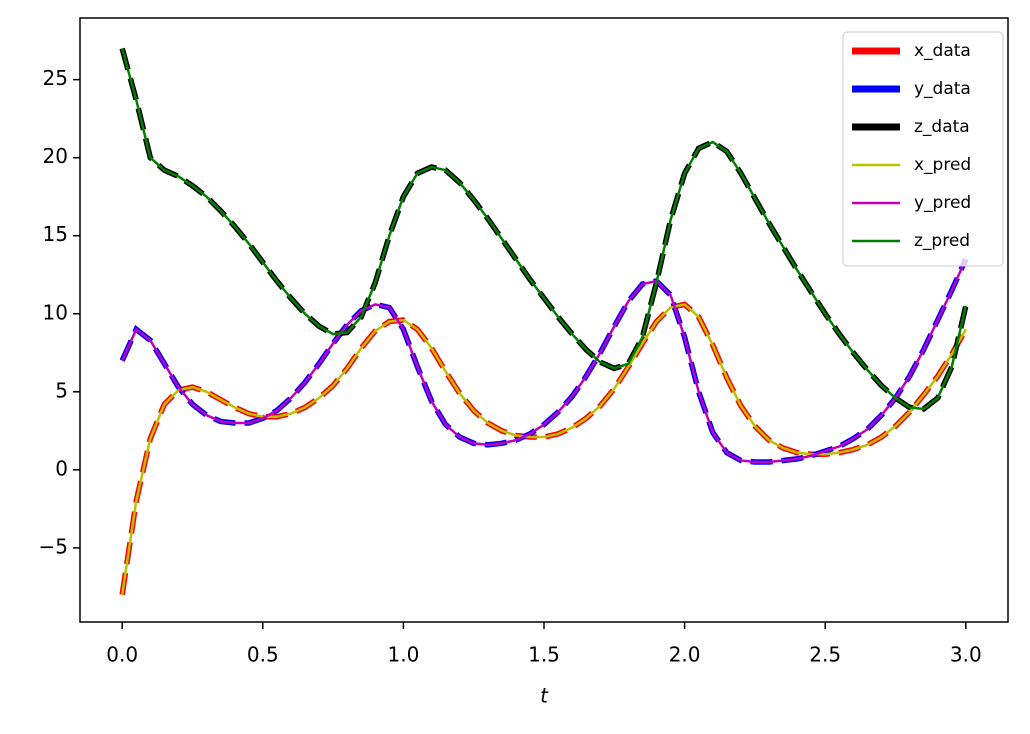 Image resolution: width=1030 pixels, height=734 pixels. I want to click on x-tick-label: 0.0, so click(122, 655).